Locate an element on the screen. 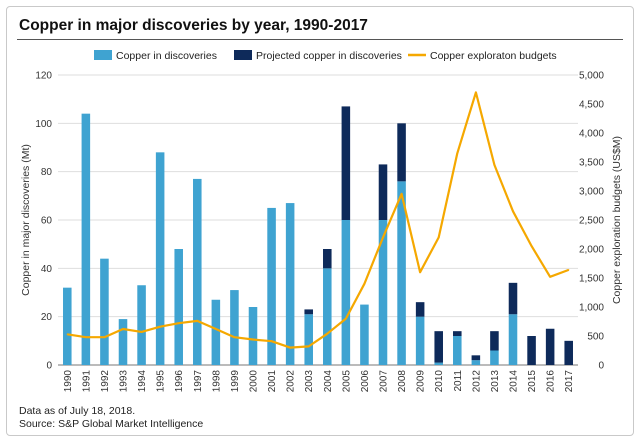  y-right-tick-label: 2,500 is located at coordinates (591, 221).